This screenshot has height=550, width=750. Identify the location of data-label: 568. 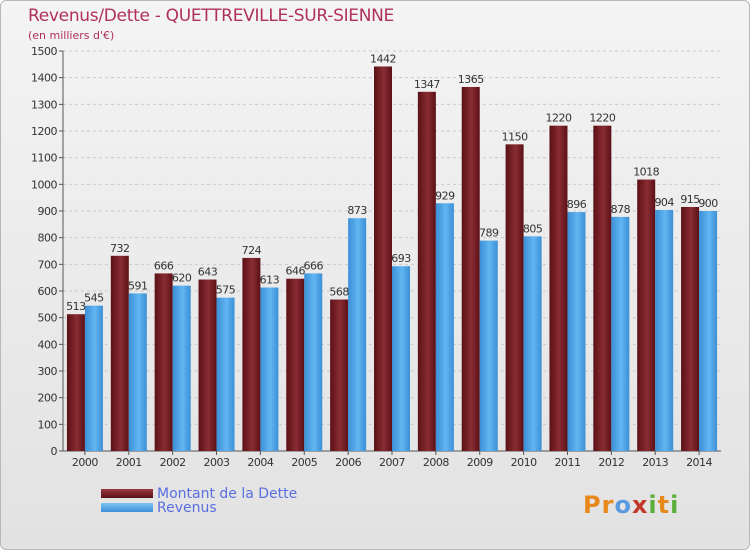
(339, 292).